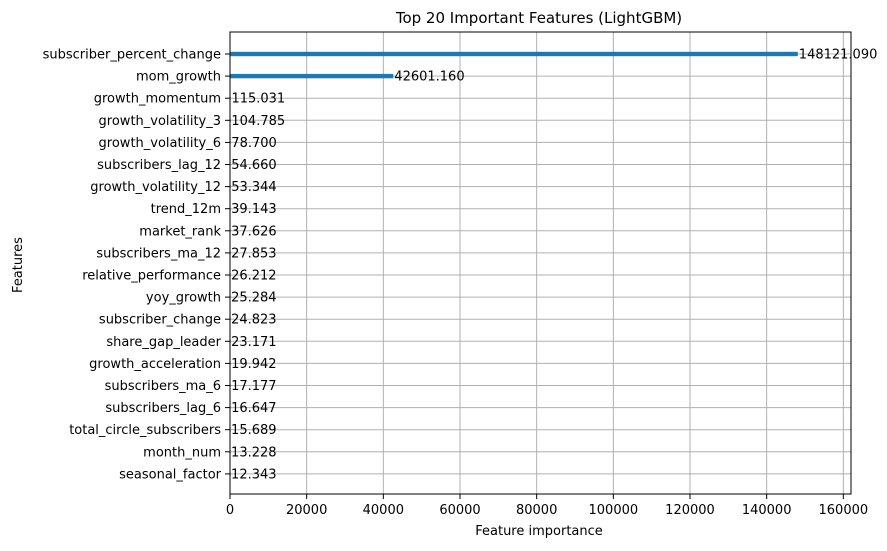  What do you see at coordinates (178, 77) in the screenshot?
I see `y-tick-label: mom_growth` at bounding box center [178, 77].